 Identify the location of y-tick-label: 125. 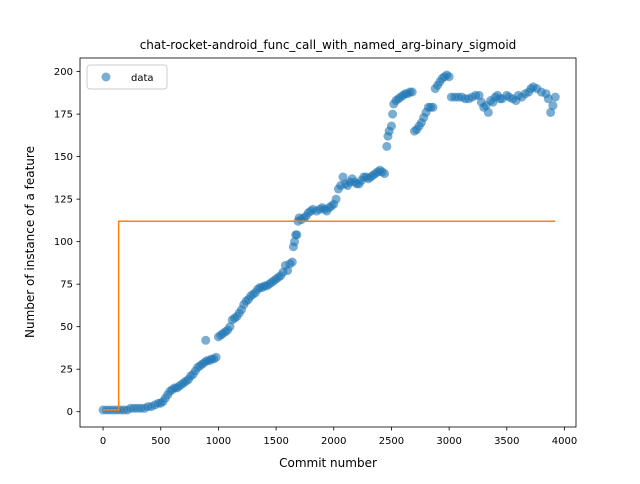
(63, 200).